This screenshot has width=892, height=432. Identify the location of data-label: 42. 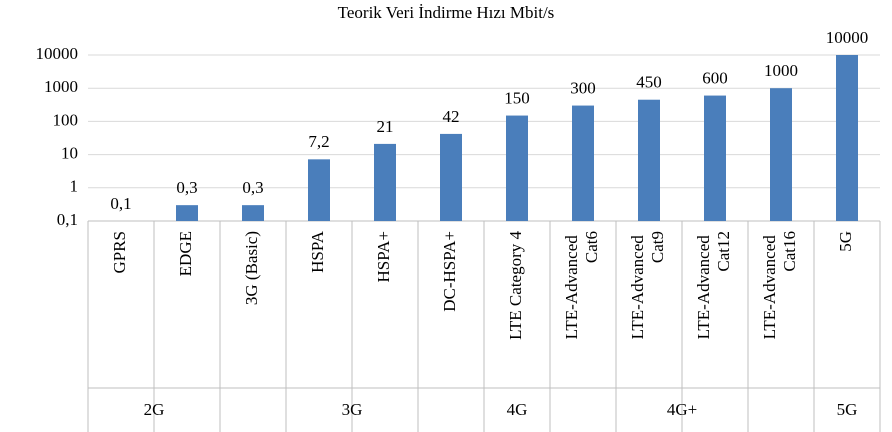
(451, 116).